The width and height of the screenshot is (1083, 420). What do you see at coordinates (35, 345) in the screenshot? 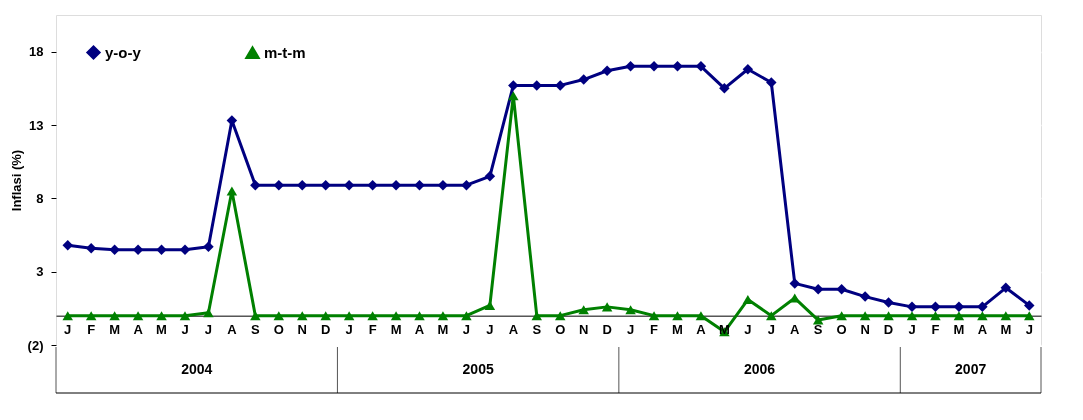
I see `y-tick-label: (2)` at bounding box center [35, 345].